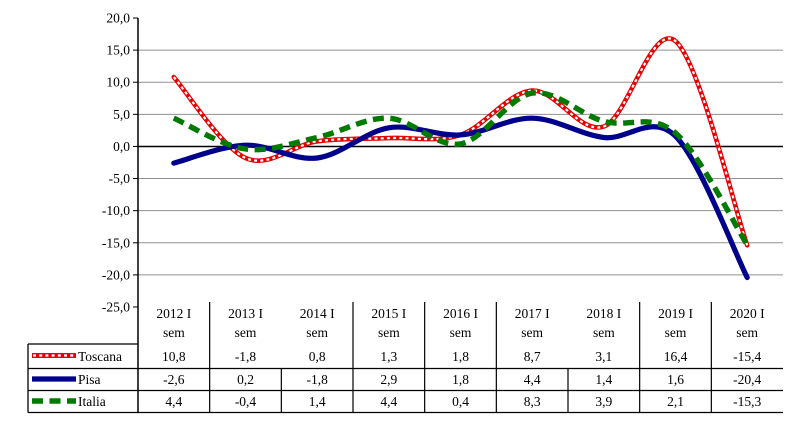  What do you see at coordinates (118, 50) in the screenshot?
I see `y-axis-label: 15,0` at bounding box center [118, 50].